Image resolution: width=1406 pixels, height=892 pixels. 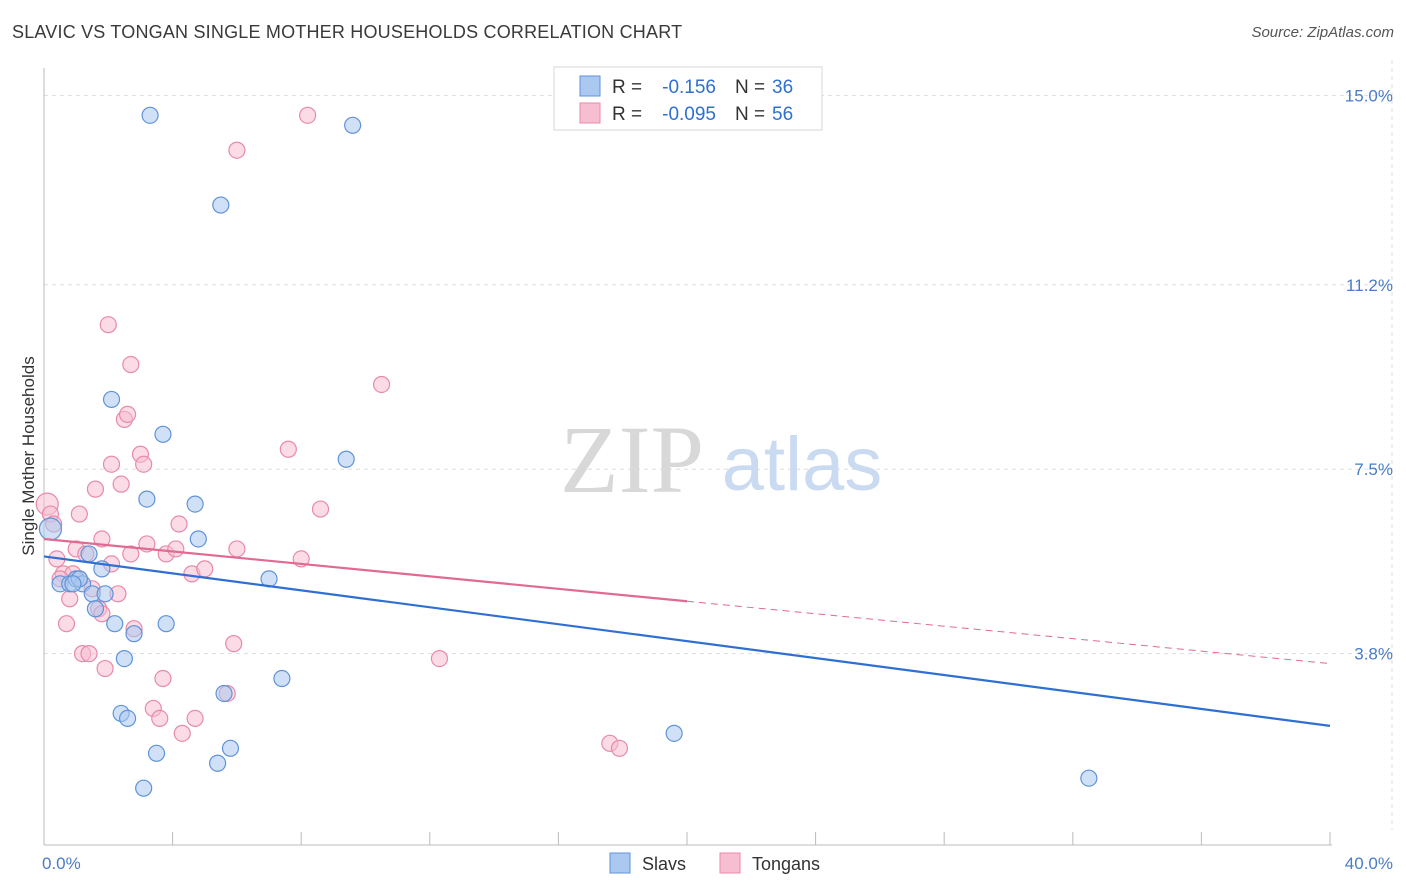 What do you see at coordinates (1369, 285) in the screenshot?
I see `y-tick-label-2: 11.2%` at bounding box center [1369, 285].